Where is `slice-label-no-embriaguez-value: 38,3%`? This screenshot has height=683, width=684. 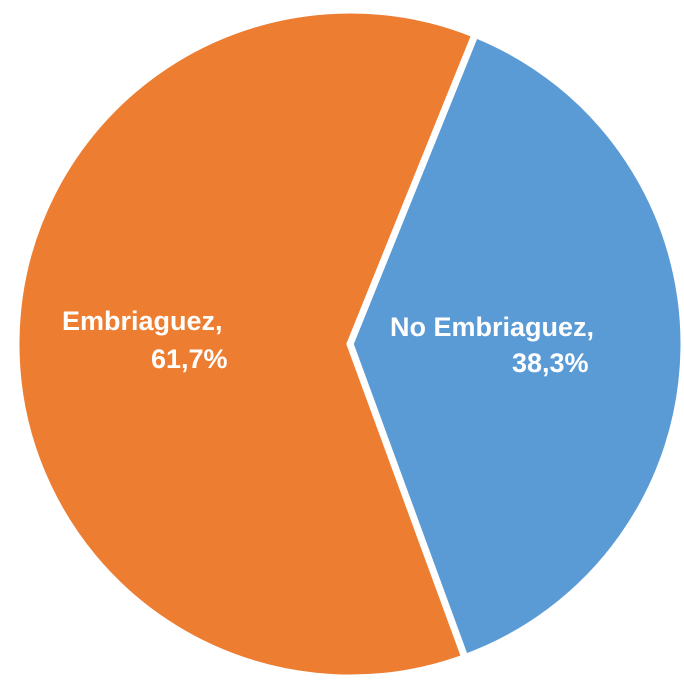
slice-label-no-embriaguez-value: 38,3% is located at coordinates (550, 363).